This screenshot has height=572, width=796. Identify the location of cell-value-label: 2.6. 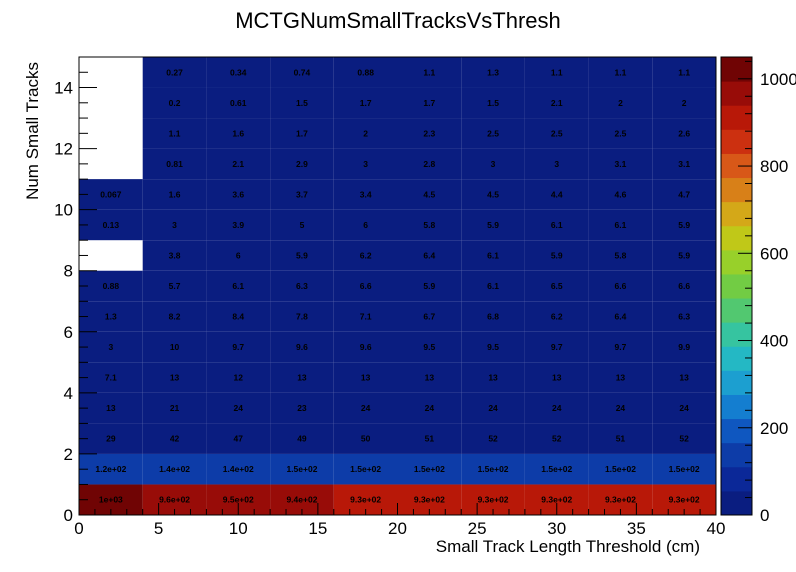
(684, 133).